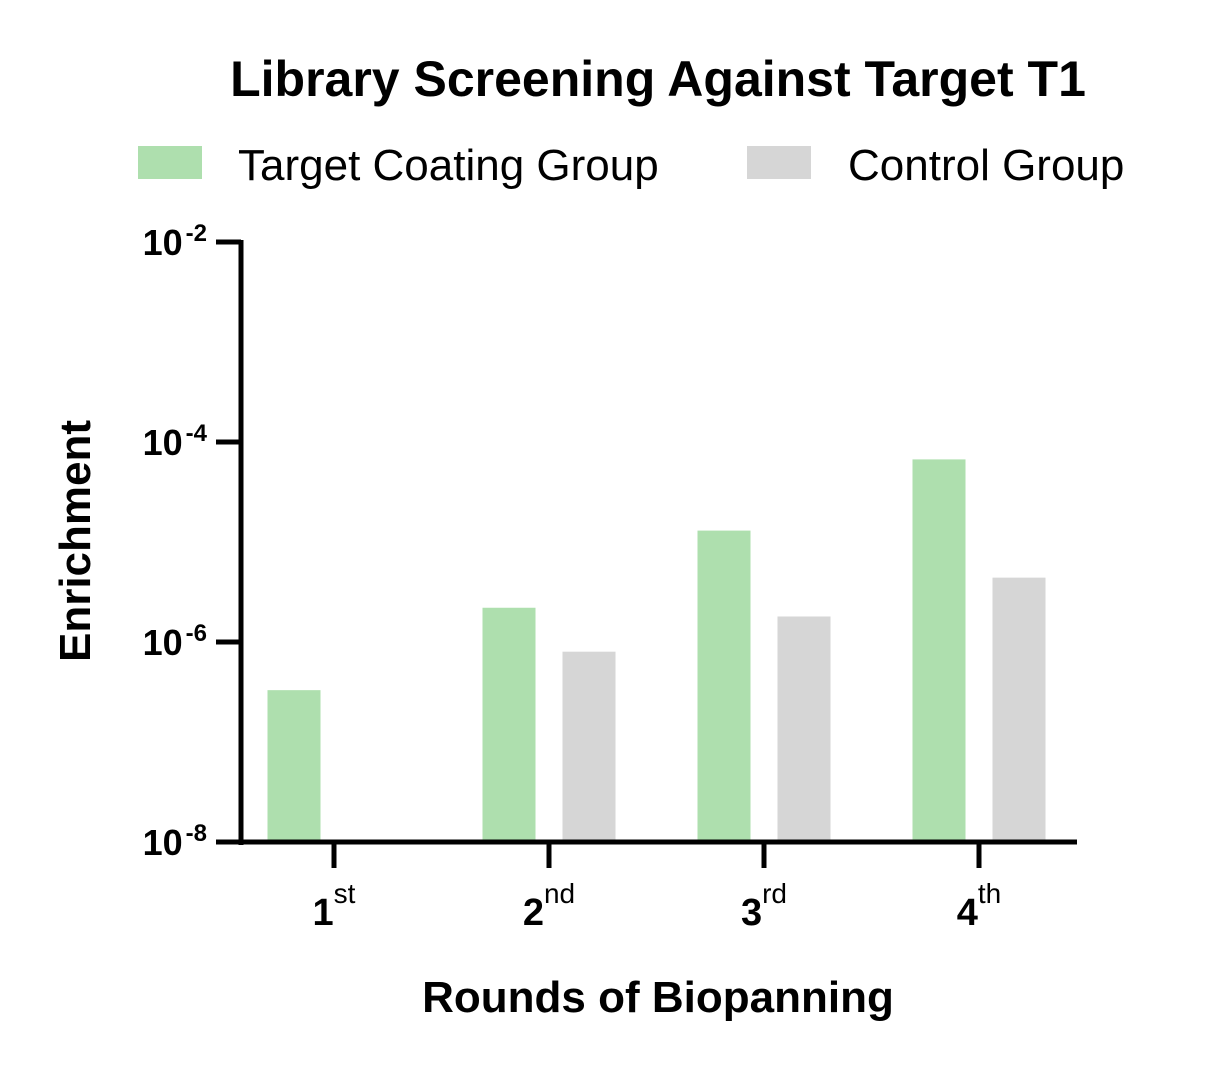  I want to click on bar-target-coating-3rd, so click(724, 686).